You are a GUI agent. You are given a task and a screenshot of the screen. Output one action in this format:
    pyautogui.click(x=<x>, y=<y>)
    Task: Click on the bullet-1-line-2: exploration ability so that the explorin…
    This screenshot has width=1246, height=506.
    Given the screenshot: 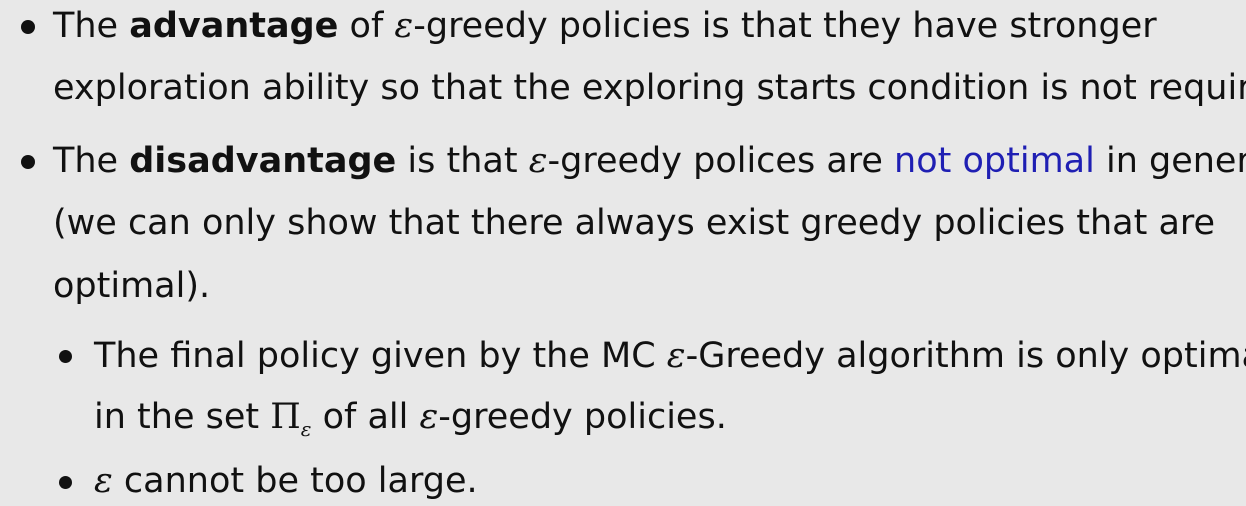 What is the action you would take?
    pyautogui.click(x=649, y=88)
    